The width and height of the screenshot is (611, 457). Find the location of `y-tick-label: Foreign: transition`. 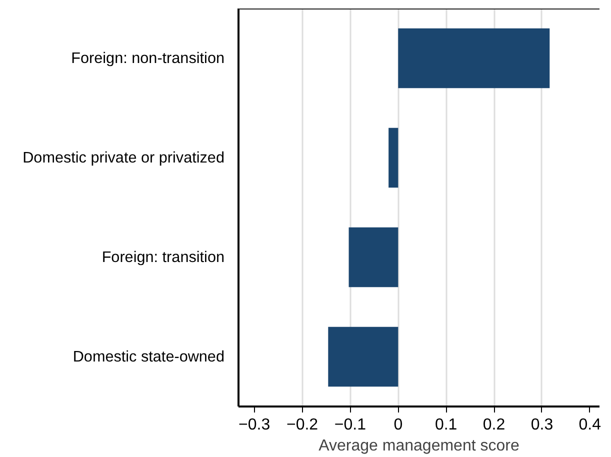

y-tick-label: Foreign: transition is located at coordinates (163, 257).